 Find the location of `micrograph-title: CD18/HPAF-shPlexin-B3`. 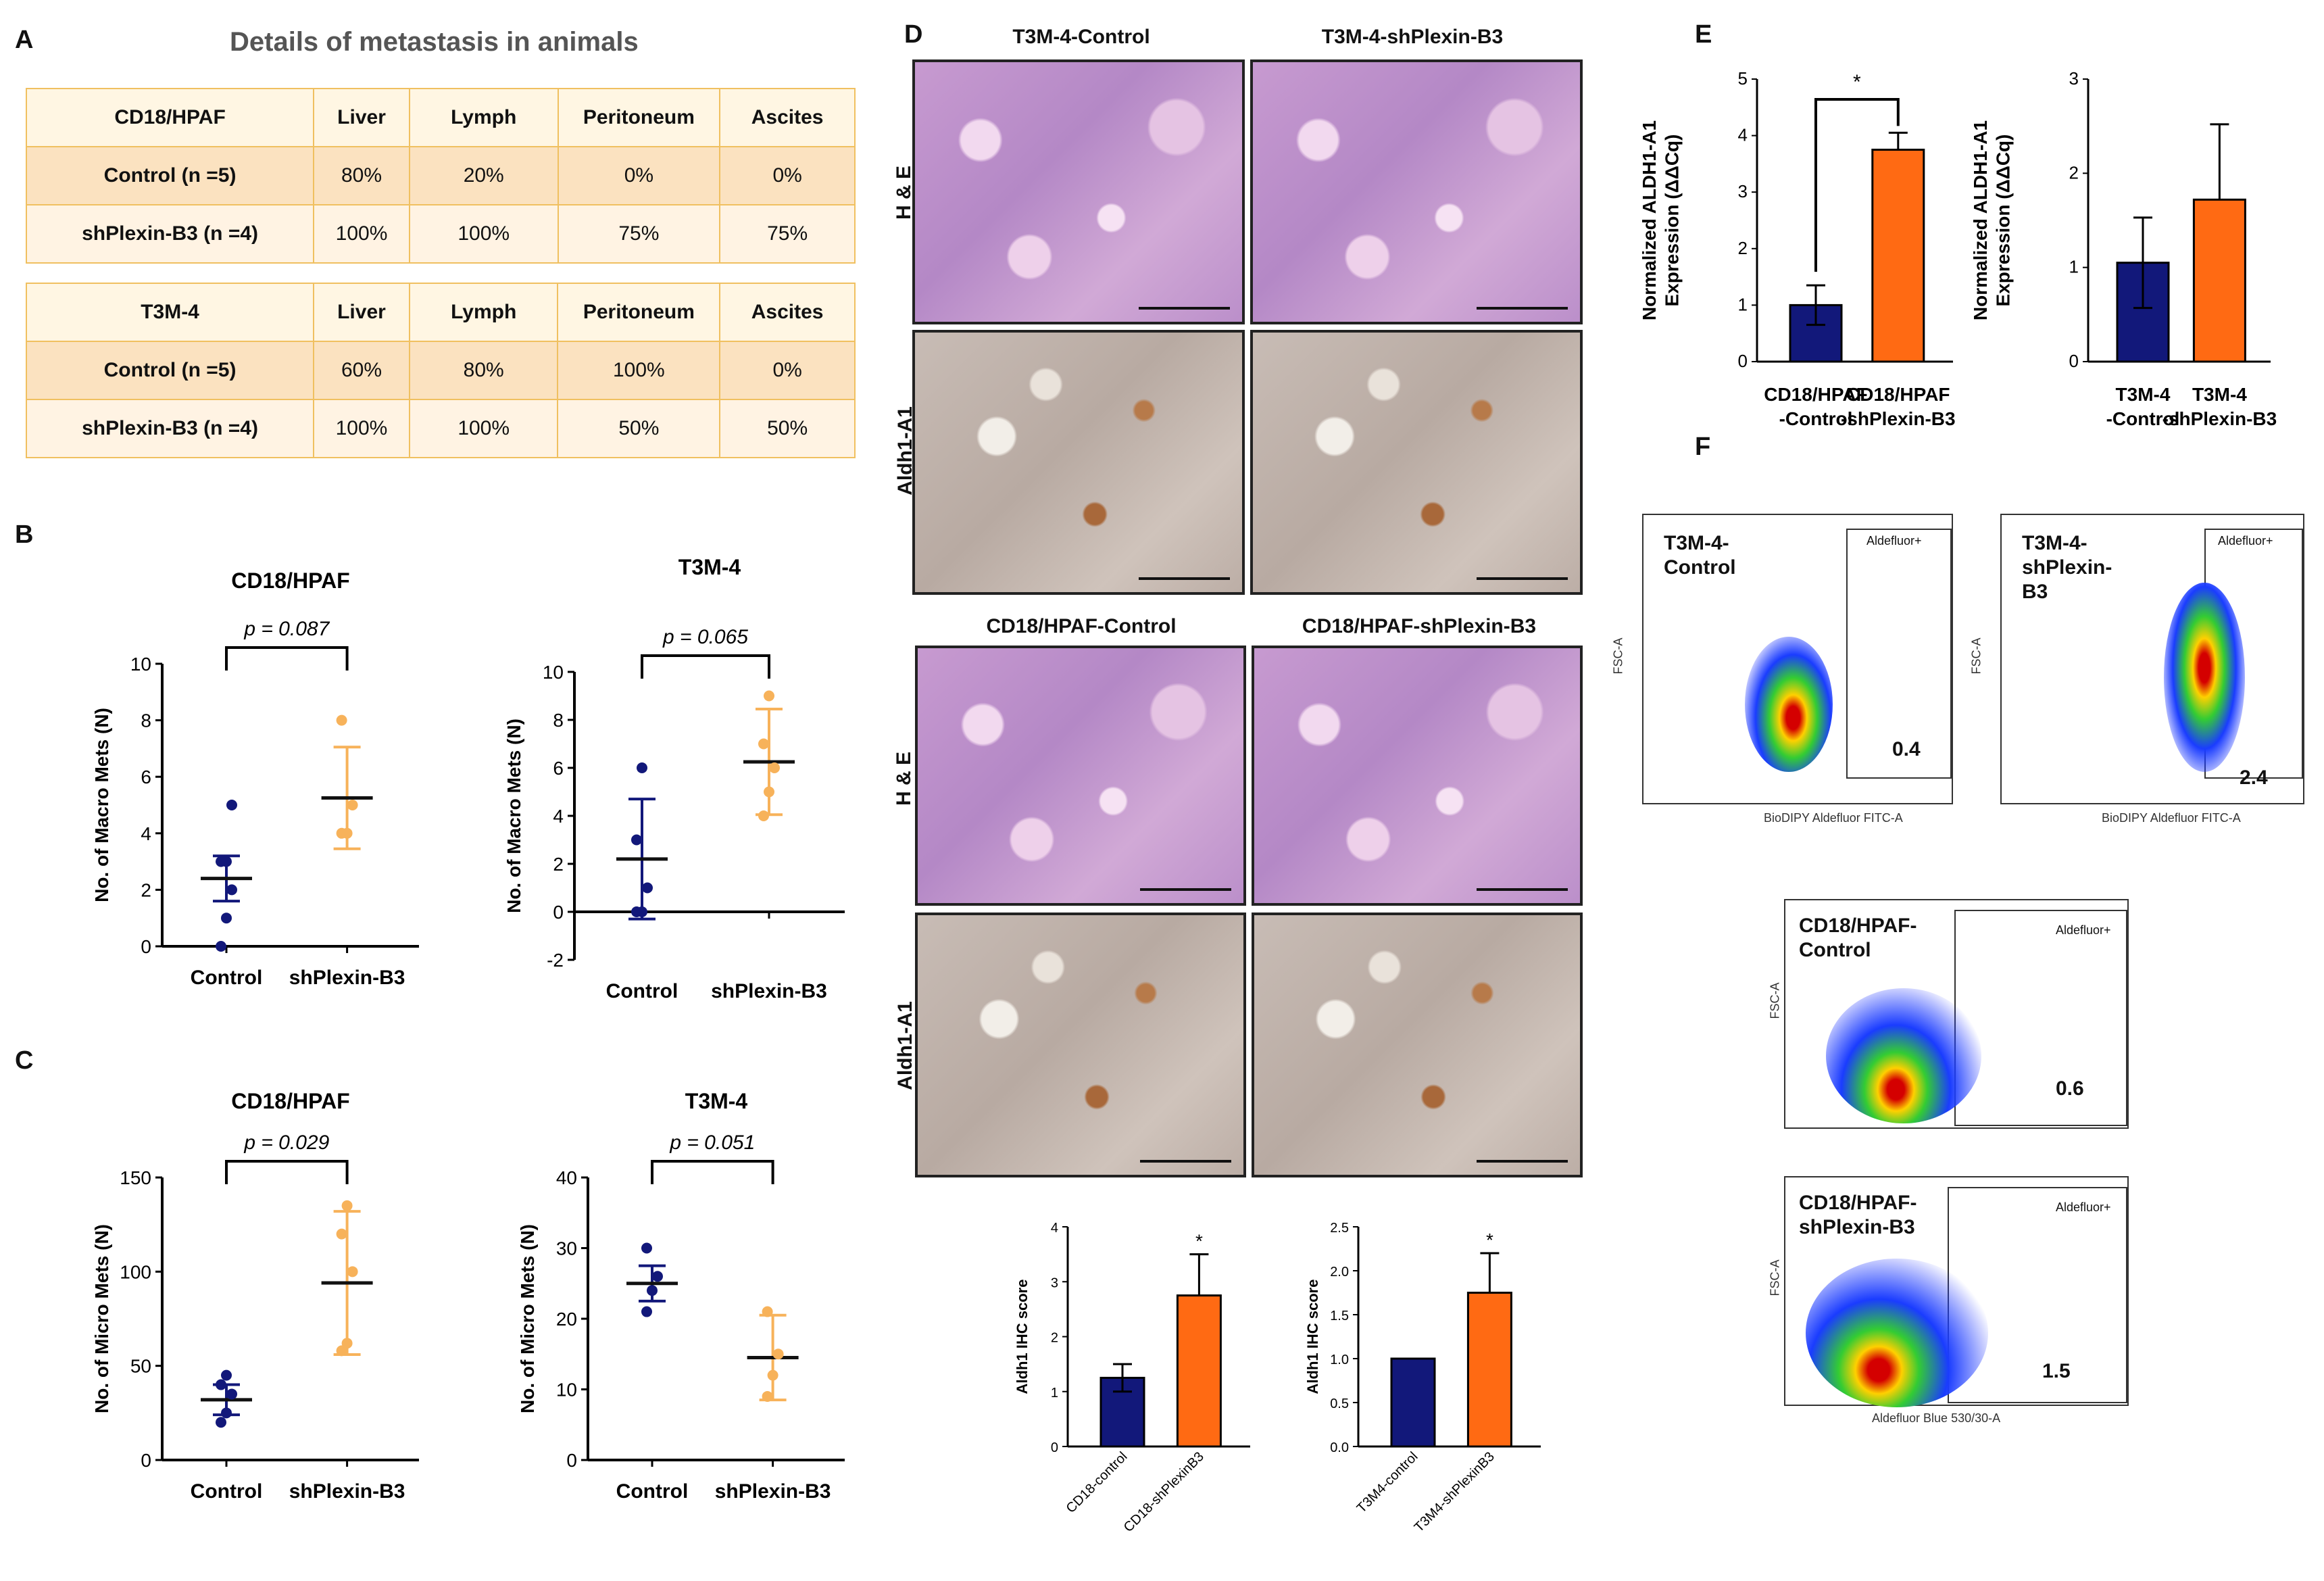

micrograph-title: CD18/HPAF-shPlexin-B3 is located at coordinates (1419, 626).